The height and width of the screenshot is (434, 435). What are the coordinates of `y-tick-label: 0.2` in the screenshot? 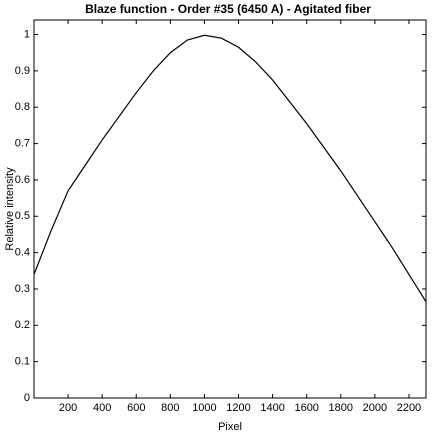 It's located at (22, 325).